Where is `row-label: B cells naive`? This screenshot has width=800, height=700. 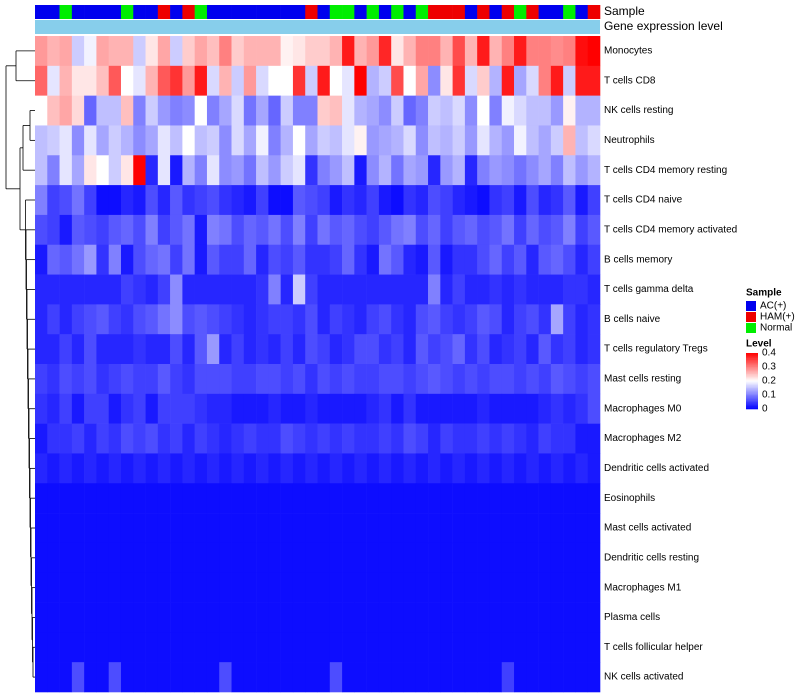
row-label: B cells naive is located at coordinates (632, 319).